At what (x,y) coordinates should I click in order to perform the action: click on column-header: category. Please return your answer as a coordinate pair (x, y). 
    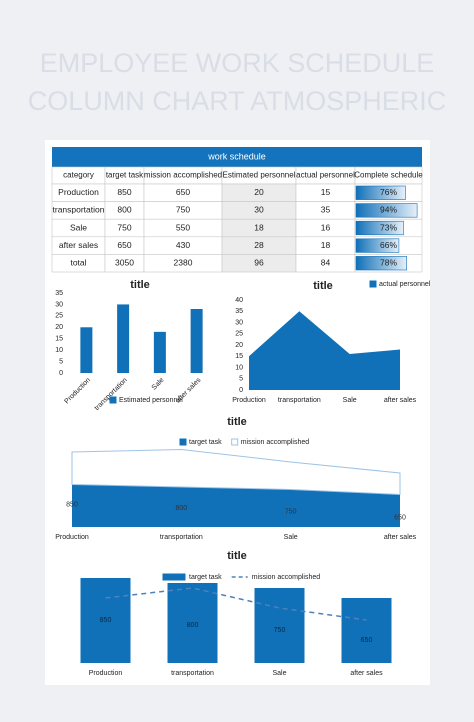
    Looking at the image, I should click on (78, 175).